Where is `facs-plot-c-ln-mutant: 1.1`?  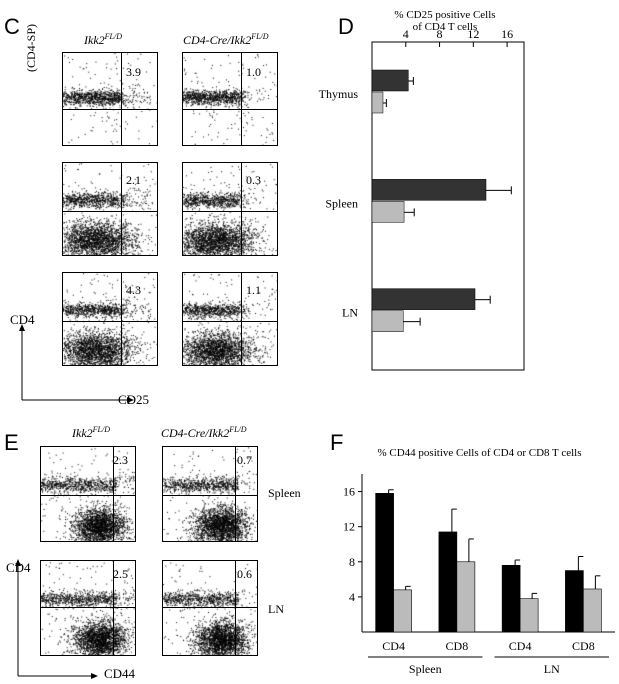
facs-plot-c-ln-mutant: 1.1 is located at coordinates (230, 319).